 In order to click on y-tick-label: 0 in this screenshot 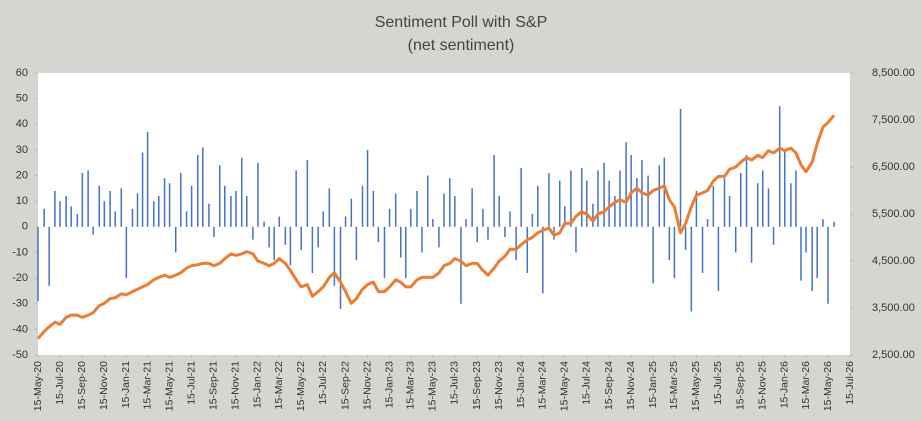, I will do `click(25, 227)`.